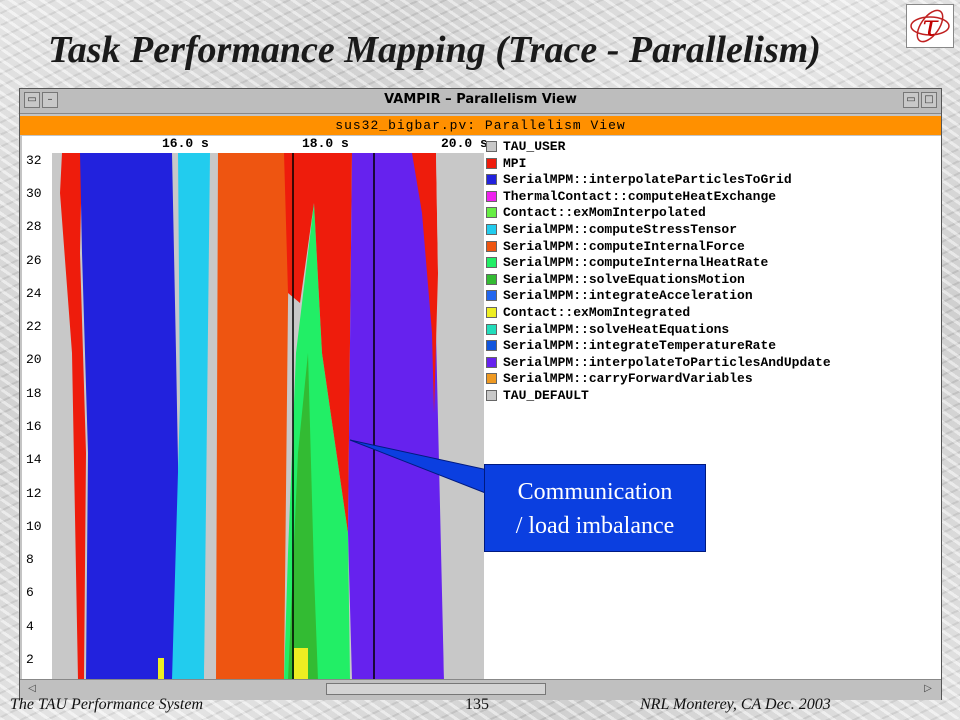 The image size is (960, 720). I want to click on y-tick-label: 16, so click(34, 426).